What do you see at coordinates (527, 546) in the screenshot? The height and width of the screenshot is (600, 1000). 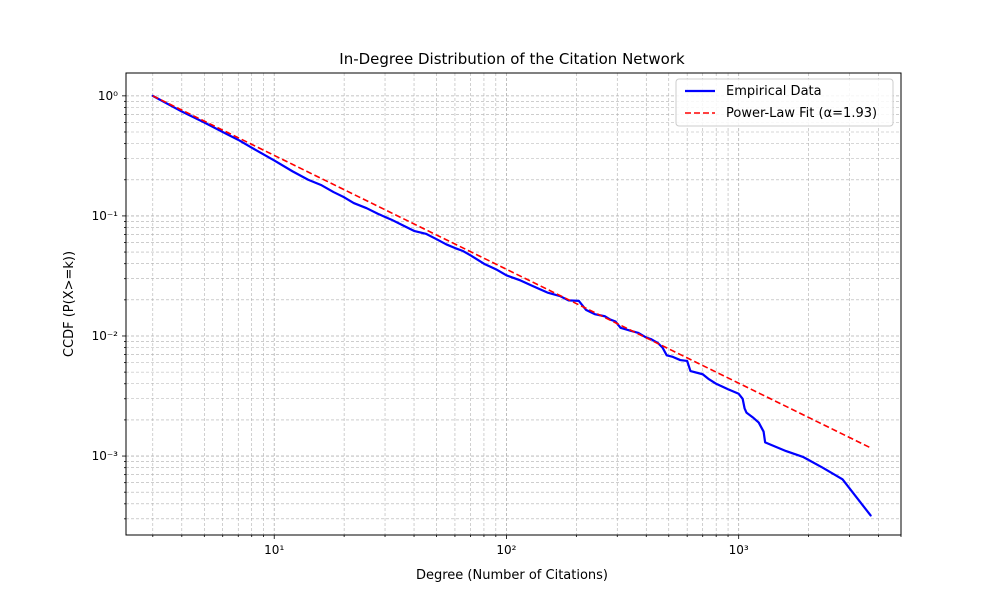 I see `x-axis: 10¹ 10² 10³` at bounding box center [527, 546].